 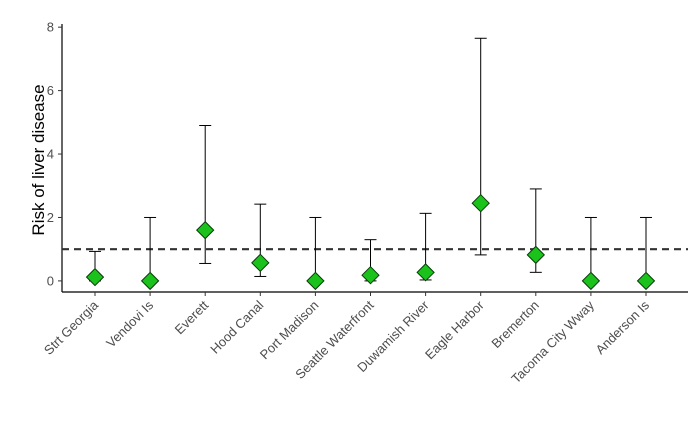 I want to click on x-tick-label: Anderson Is, so click(x=622, y=327).